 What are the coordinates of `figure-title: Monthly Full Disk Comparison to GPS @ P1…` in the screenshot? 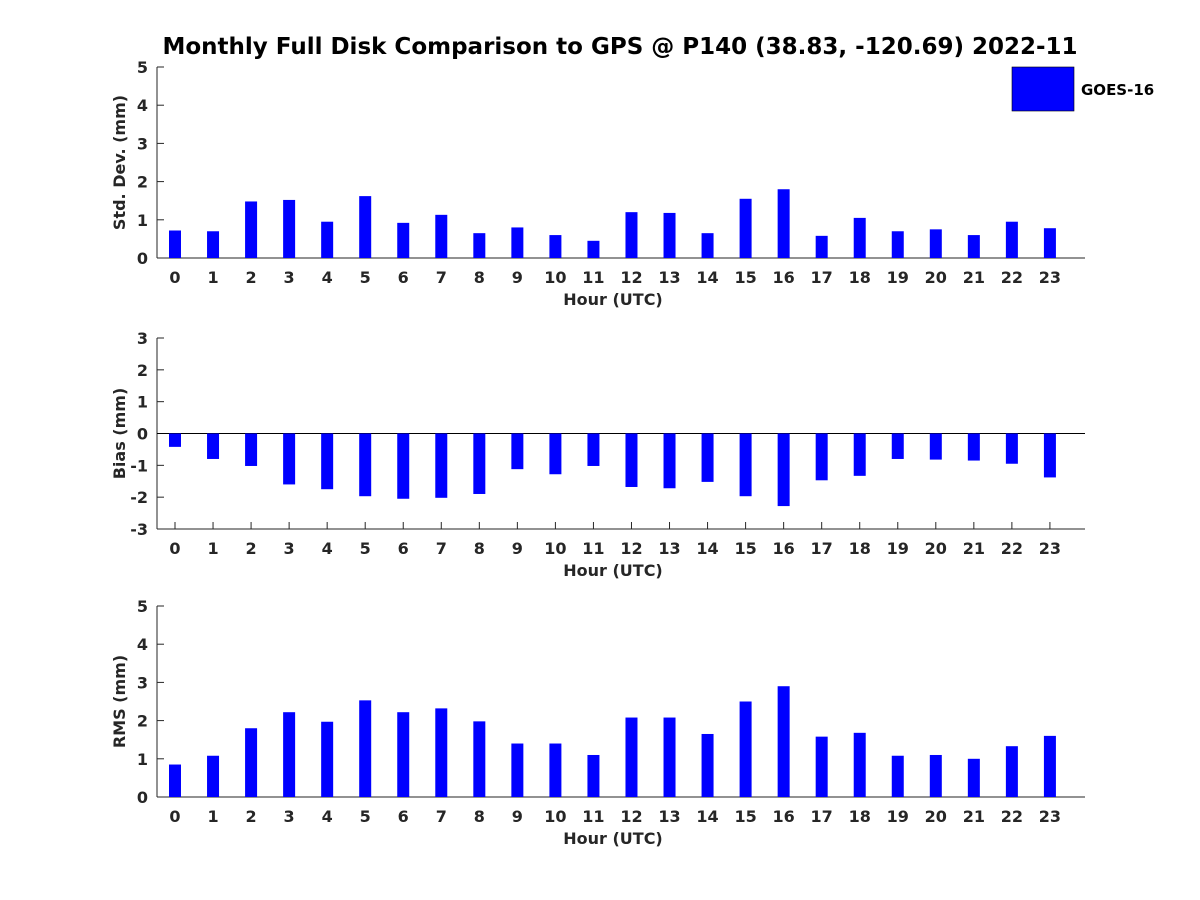 It's located at (619, 47).